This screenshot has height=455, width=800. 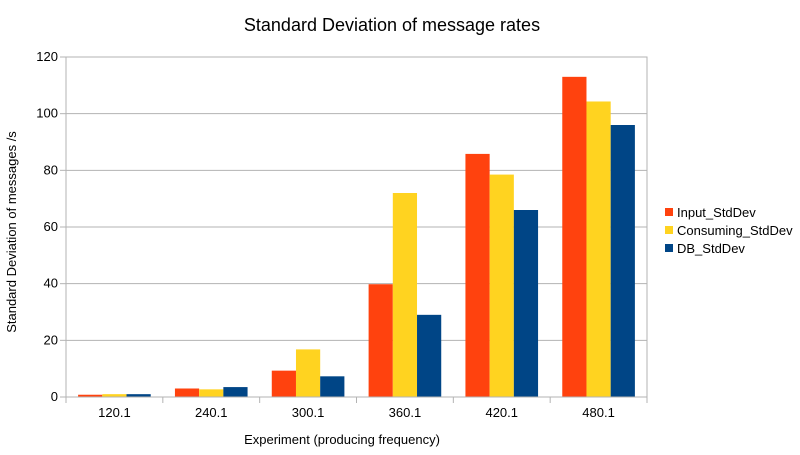 I want to click on y-tick-label: 0, so click(x=54, y=396).